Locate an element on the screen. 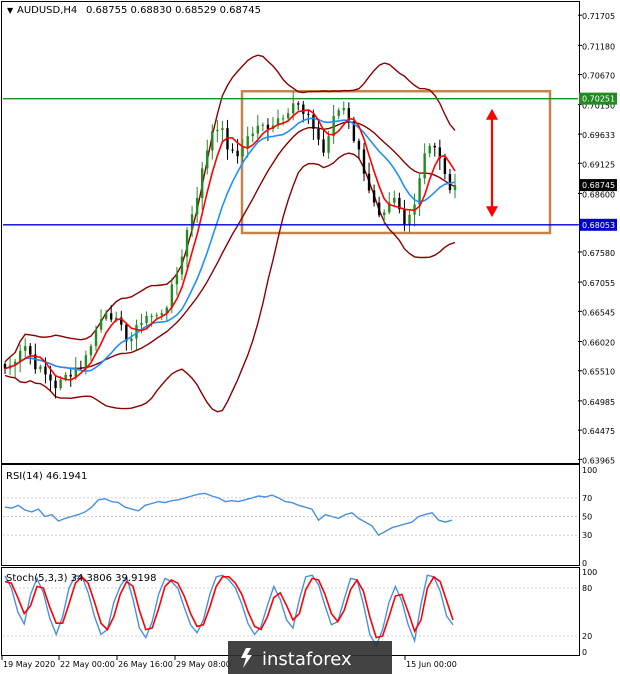 The image size is (620, 674). price-tick-label: 0.70150 is located at coordinates (598, 105).